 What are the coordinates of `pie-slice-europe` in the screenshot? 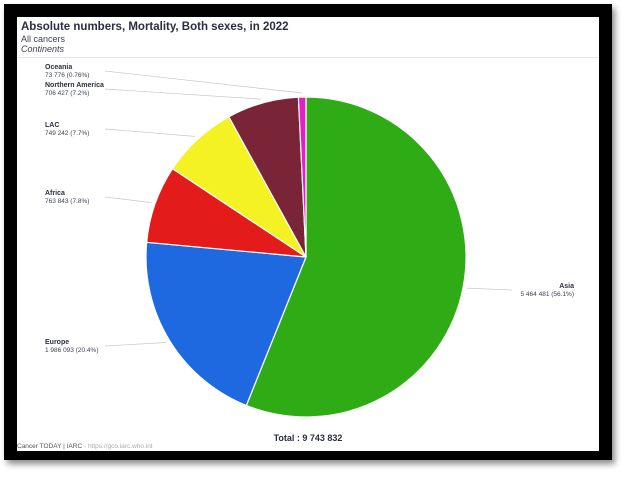 It's located at (226, 324).